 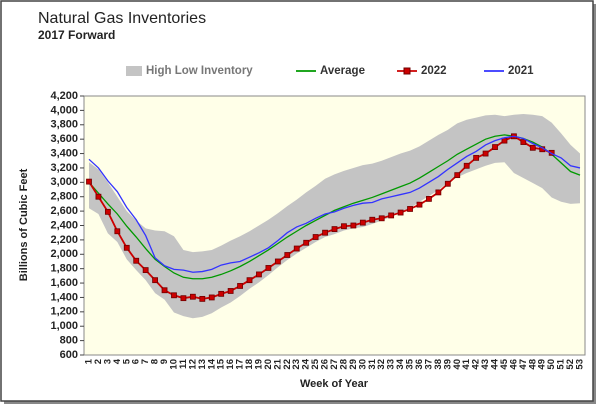 I want to click on y-tick-label: 4,000, so click(x=64, y=110).